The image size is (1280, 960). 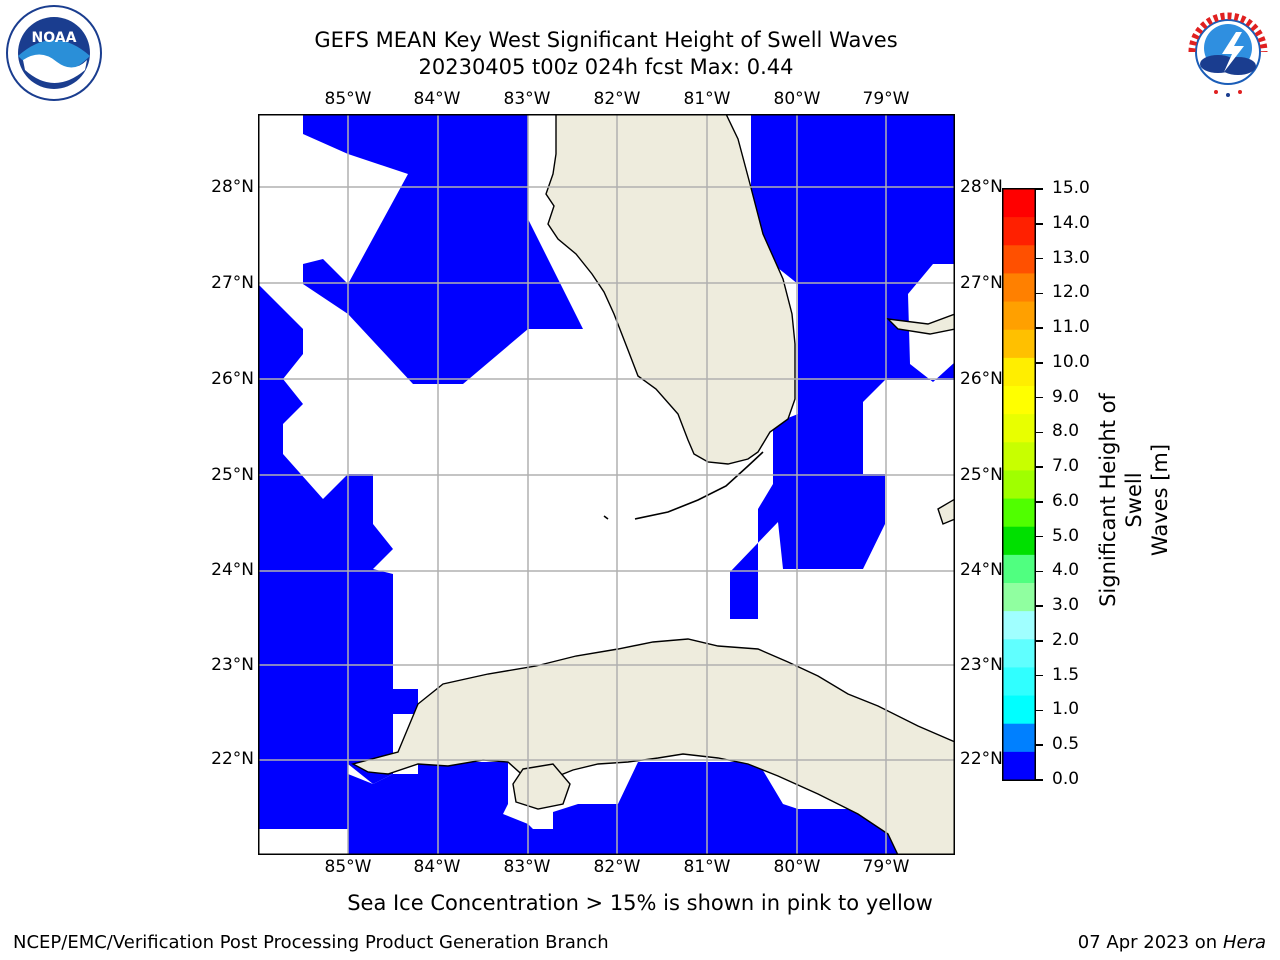 I want to click on lat-label-right: 25°N, so click(x=981, y=475).